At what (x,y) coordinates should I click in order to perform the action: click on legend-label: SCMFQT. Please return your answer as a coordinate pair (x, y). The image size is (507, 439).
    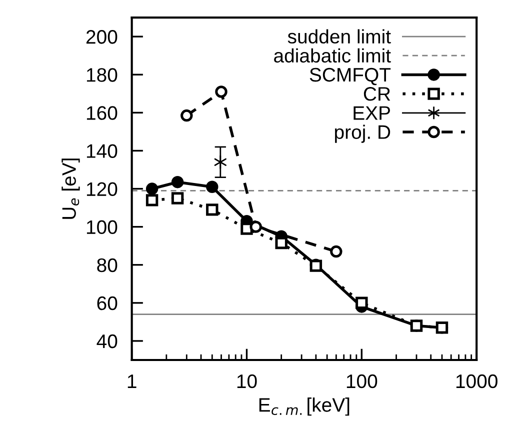
    Looking at the image, I should click on (350, 77).